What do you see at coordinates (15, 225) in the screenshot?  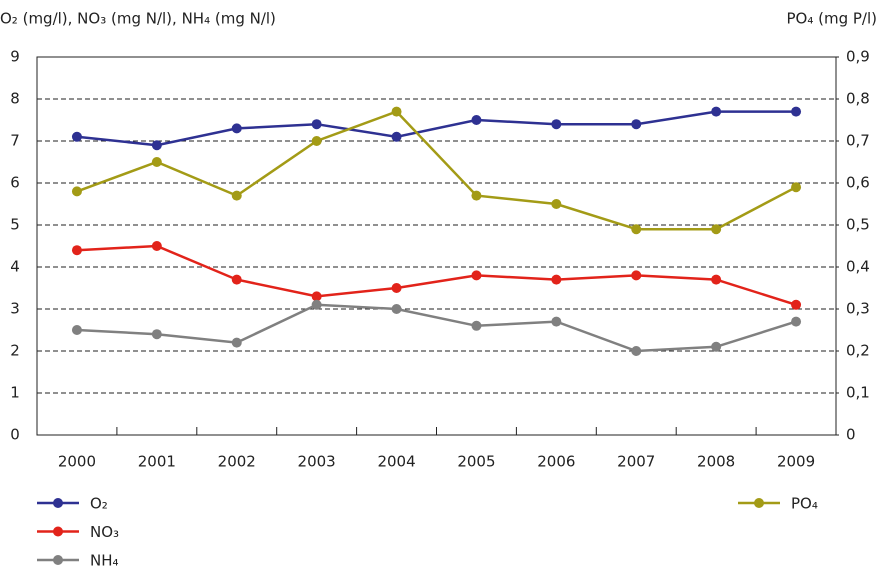 I see `y-tick-label: 5` at bounding box center [15, 225].